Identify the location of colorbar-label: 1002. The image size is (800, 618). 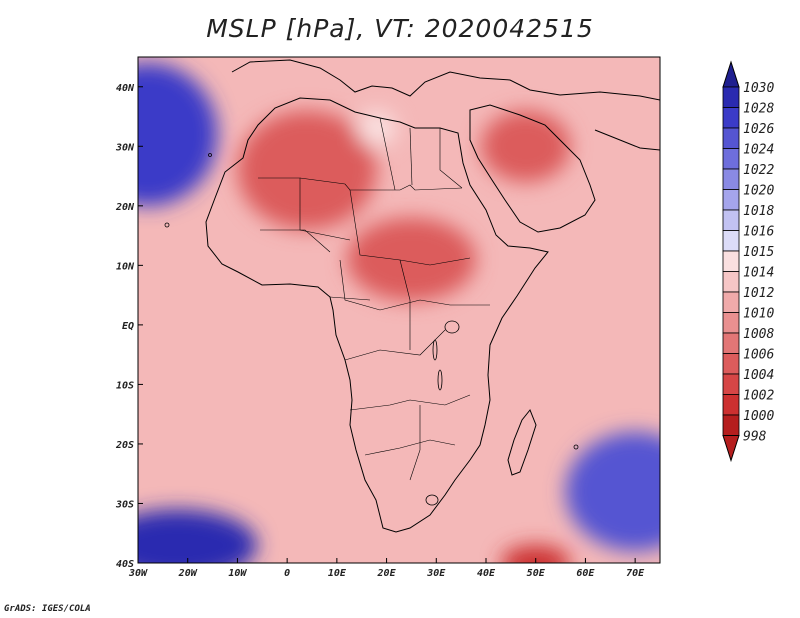
(758, 396).